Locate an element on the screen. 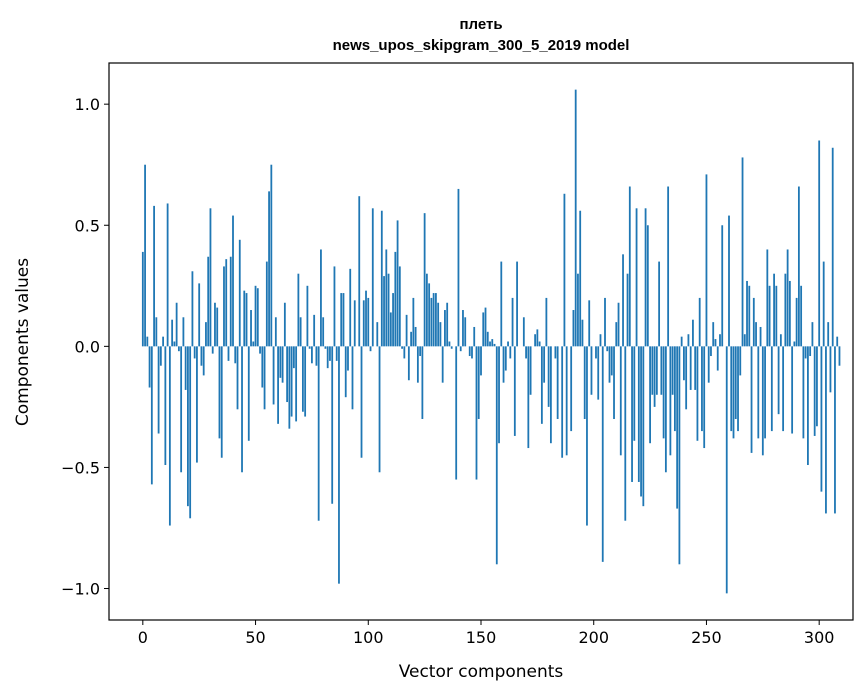  x-tick-label: 0 is located at coordinates (143, 637).